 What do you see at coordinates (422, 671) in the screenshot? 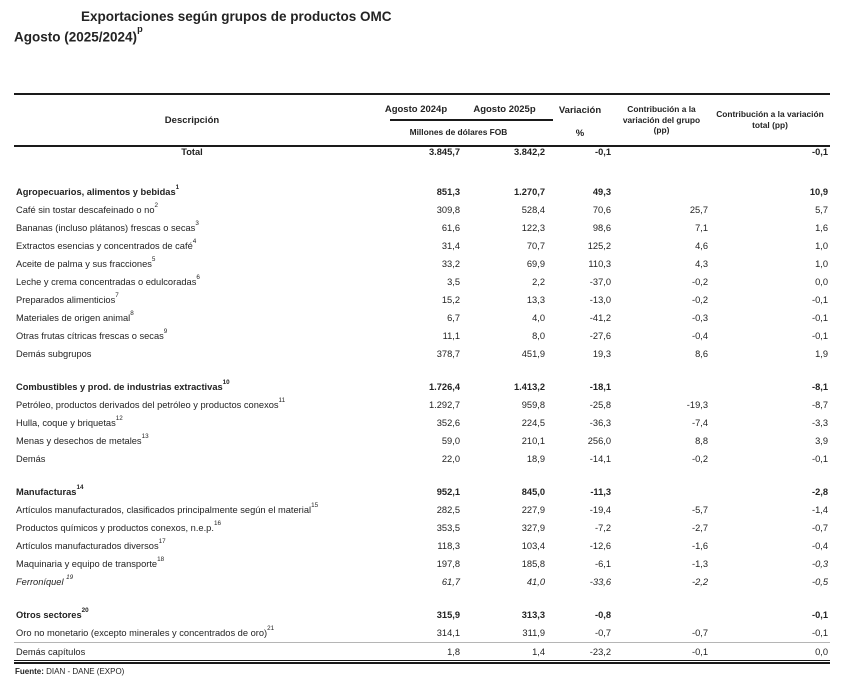
I see `source-note: Fuente: DIAN - DANE (EXPO)` at bounding box center [422, 671].